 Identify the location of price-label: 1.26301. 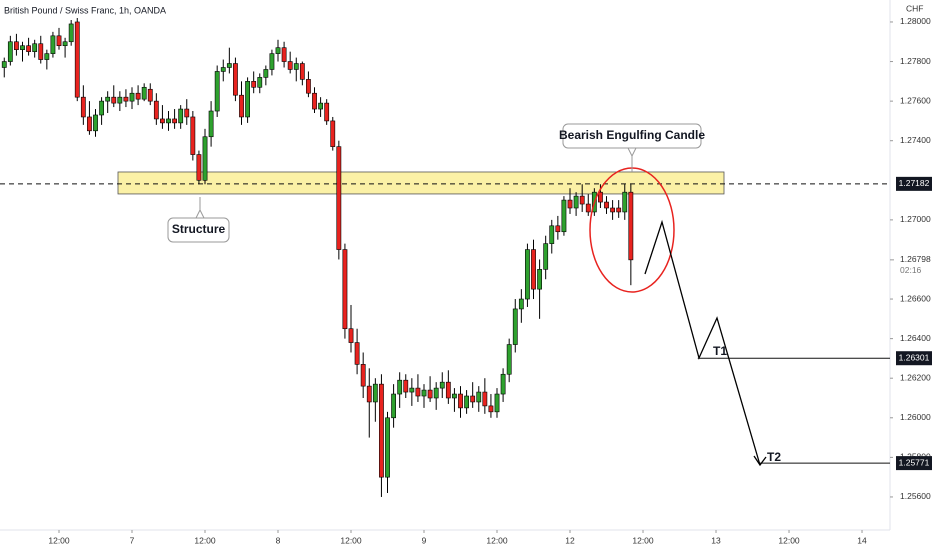
(914, 357).